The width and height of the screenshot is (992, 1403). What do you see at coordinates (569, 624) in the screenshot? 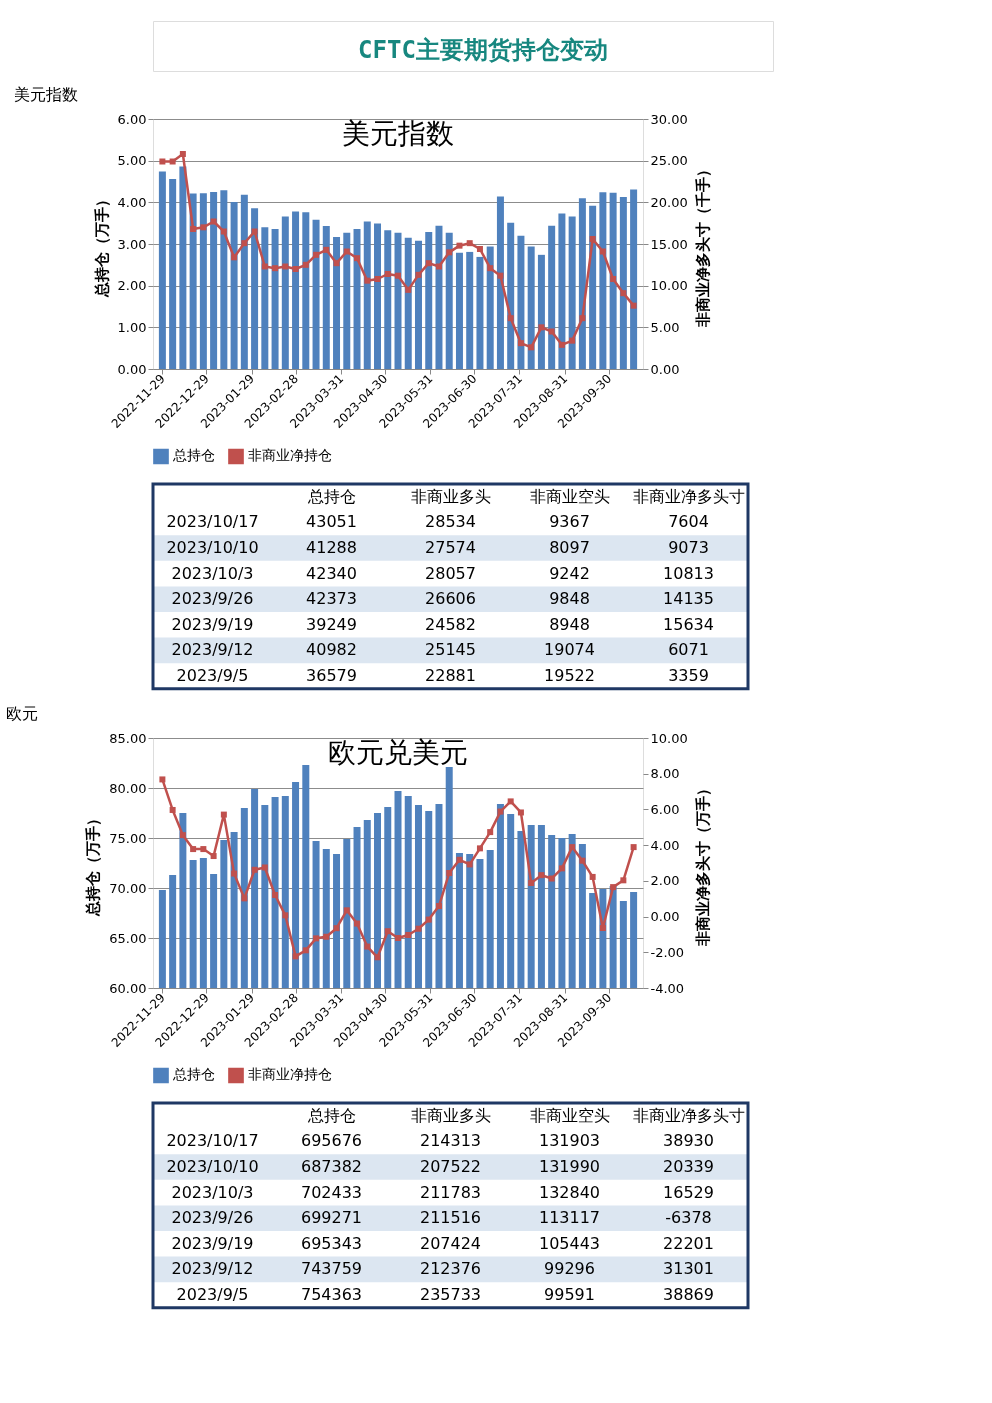
I see `text: 8948` at bounding box center [569, 624].